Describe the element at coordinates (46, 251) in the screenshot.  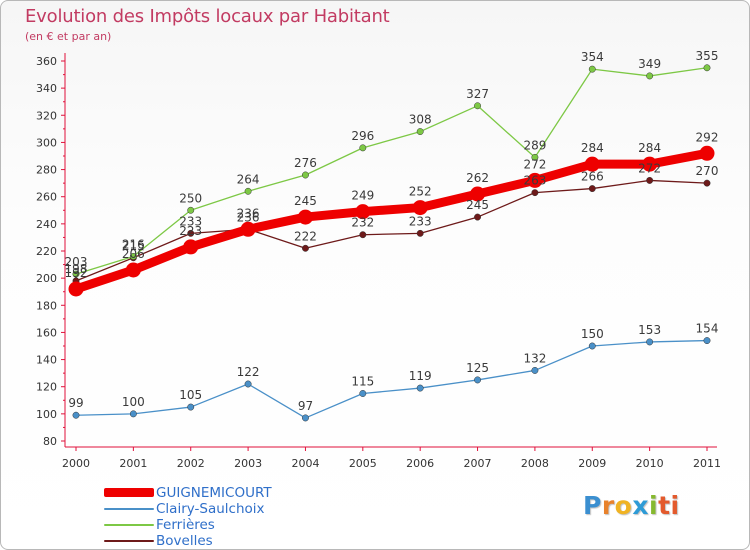
I see `y-tick-label: 220` at that location.